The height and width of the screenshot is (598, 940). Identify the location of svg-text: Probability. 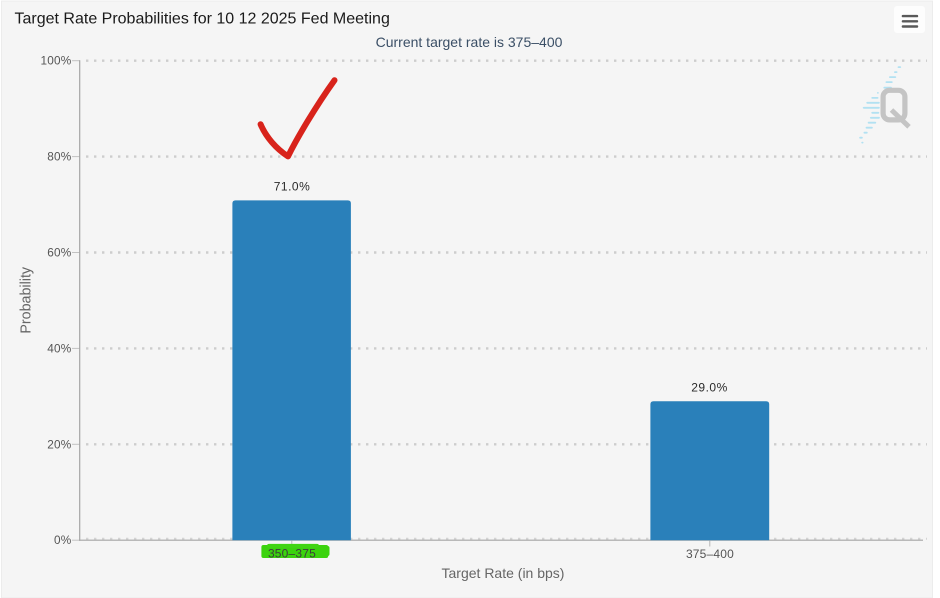
(27, 300).